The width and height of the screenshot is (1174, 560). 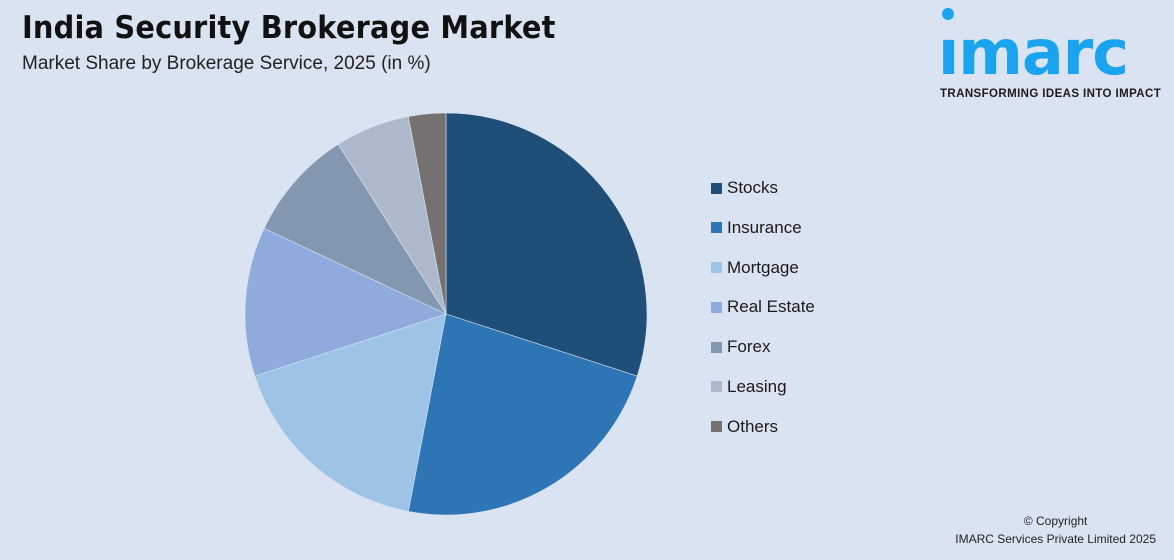 I want to click on logo-tagline: TRANSFORMING IDEAS INTO IMPACT, so click(x=1051, y=94).